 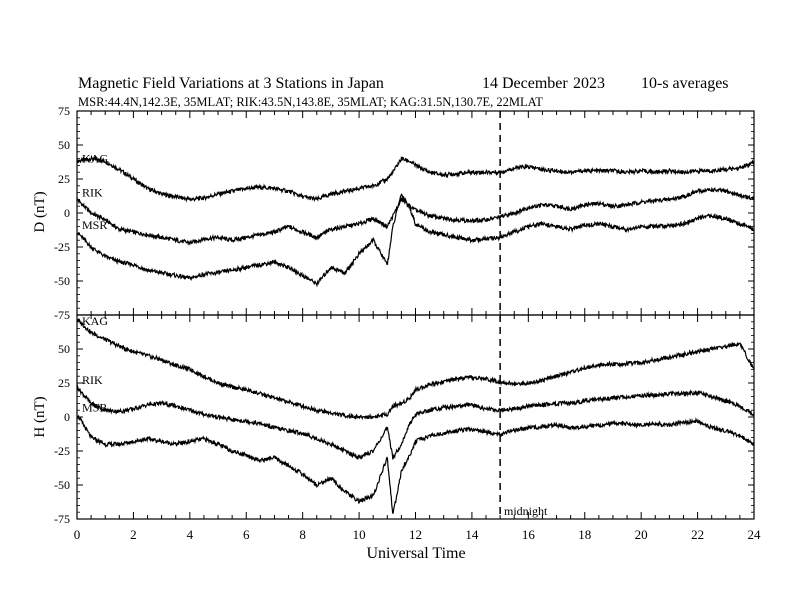 What do you see at coordinates (697, 534) in the screenshot?
I see `x-tick-label: 22` at bounding box center [697, 534].